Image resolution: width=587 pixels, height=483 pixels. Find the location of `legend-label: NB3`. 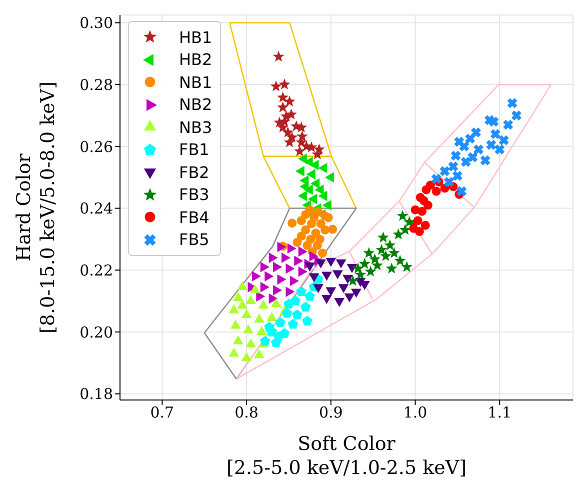

legend-label: NB3 is located at coordinates (195, 127).